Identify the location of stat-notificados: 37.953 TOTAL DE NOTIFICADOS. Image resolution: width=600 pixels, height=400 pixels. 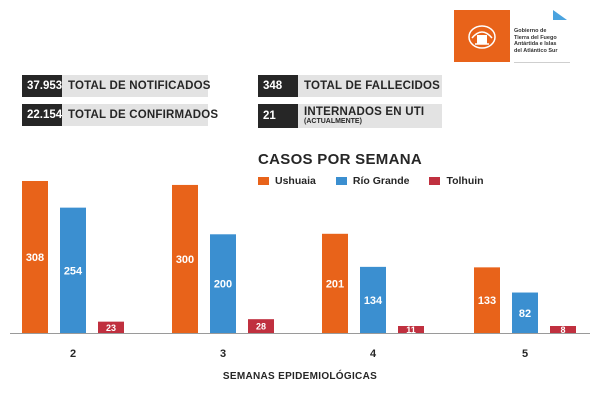
(116, 86).